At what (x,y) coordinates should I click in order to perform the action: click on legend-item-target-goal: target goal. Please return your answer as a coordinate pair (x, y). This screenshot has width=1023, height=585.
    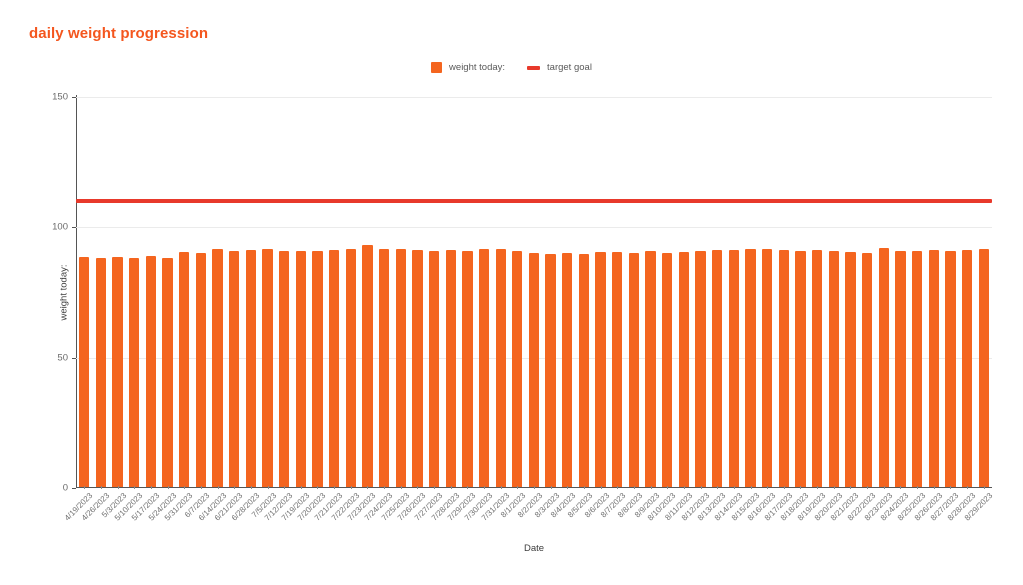
    Looking at the image, I should click on (559, 67).